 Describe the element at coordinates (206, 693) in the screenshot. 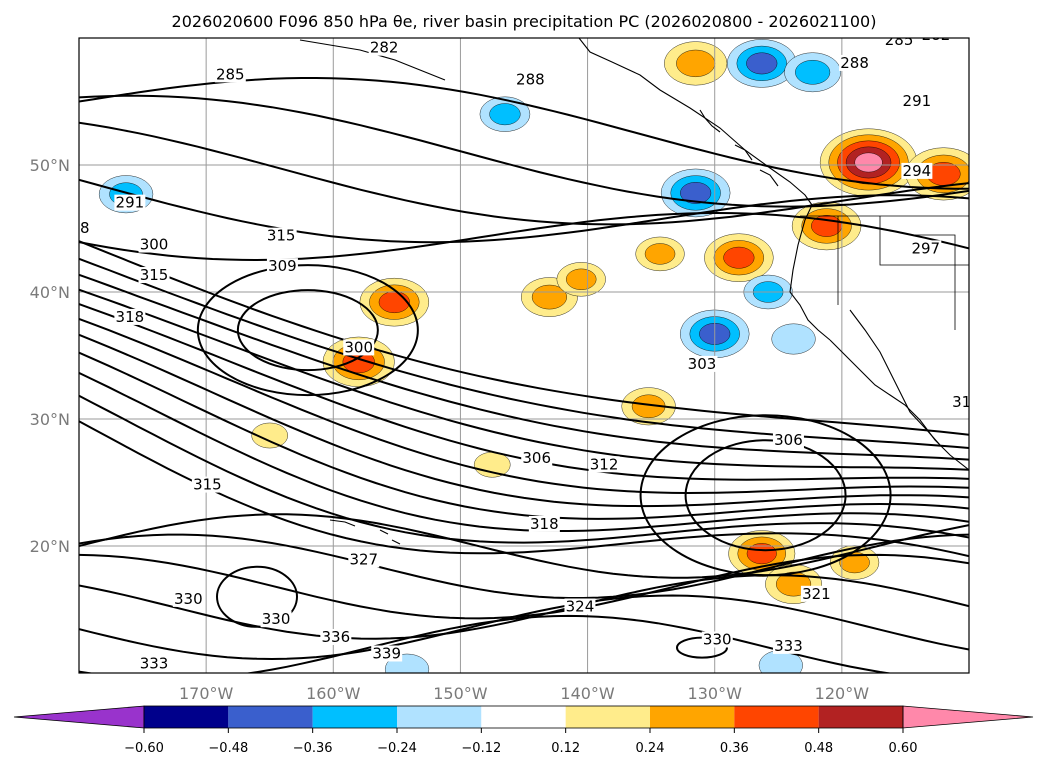

I see `x-tick-label: 170°W` at that location.